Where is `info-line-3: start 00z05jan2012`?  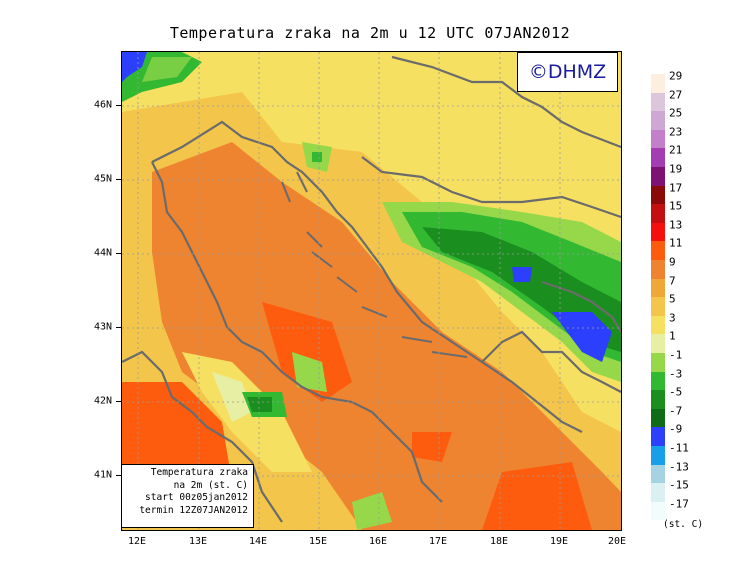 info-line-3: start 00z05jan2012 is located at coordinates (196, 497).